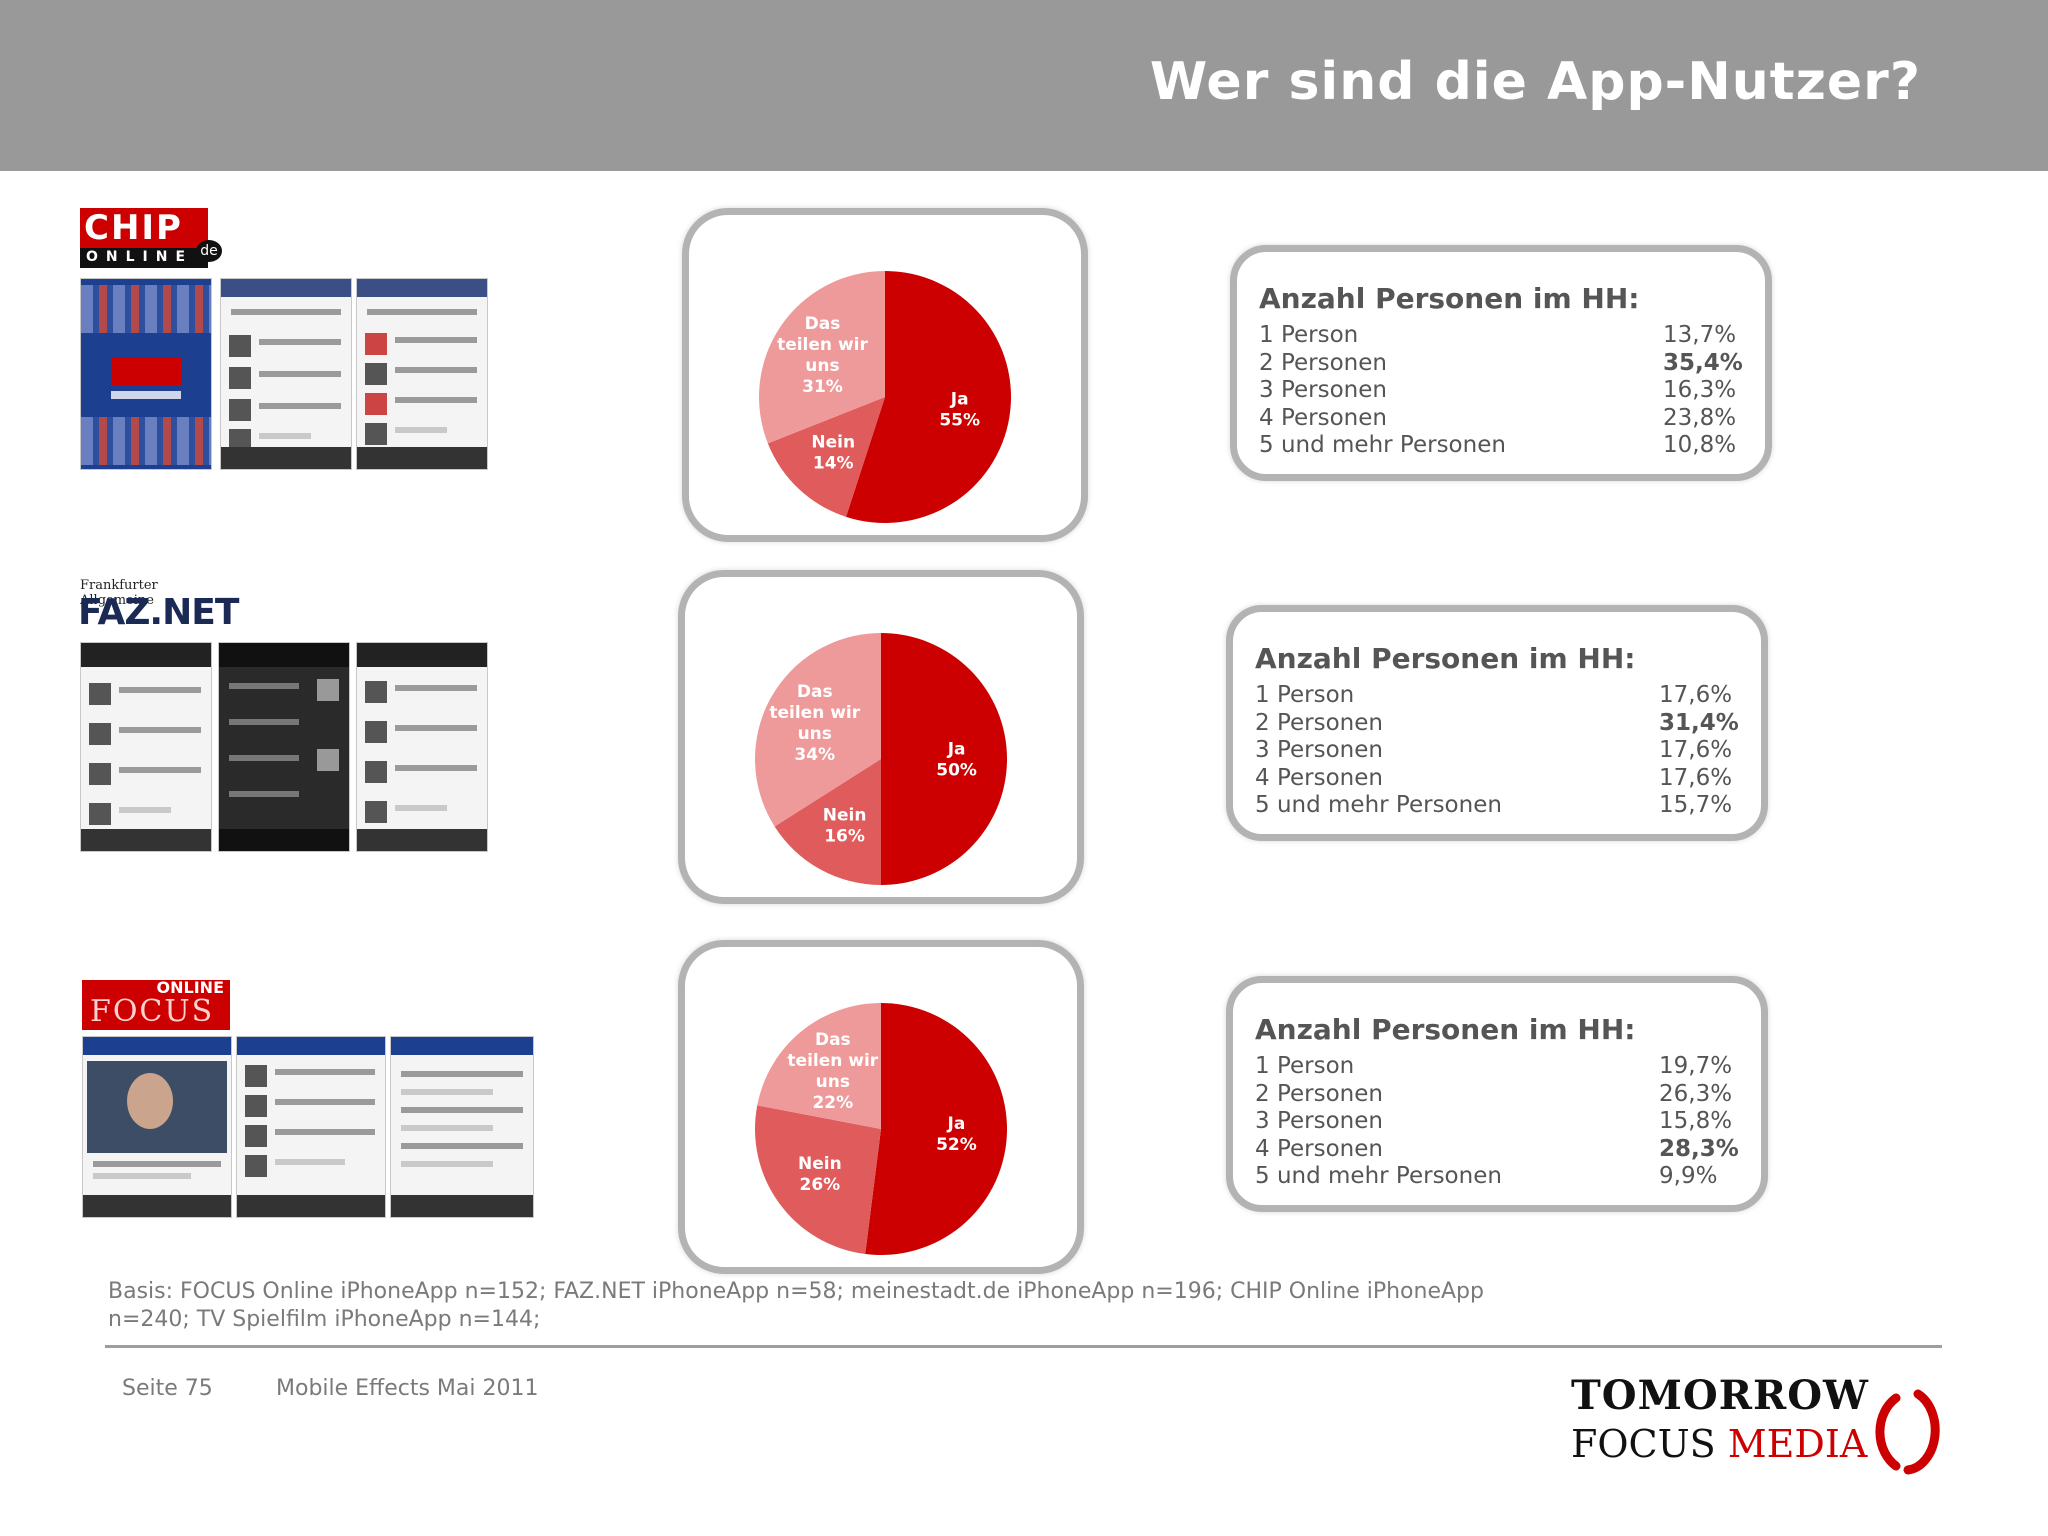 This screenshot has height=1536, width=2048. Describe the element at coordinates (832, 1071) in the screenshot. I see `pie-label-das-teilen-wir-uns: Das teilen wir uns 22%` at that location.